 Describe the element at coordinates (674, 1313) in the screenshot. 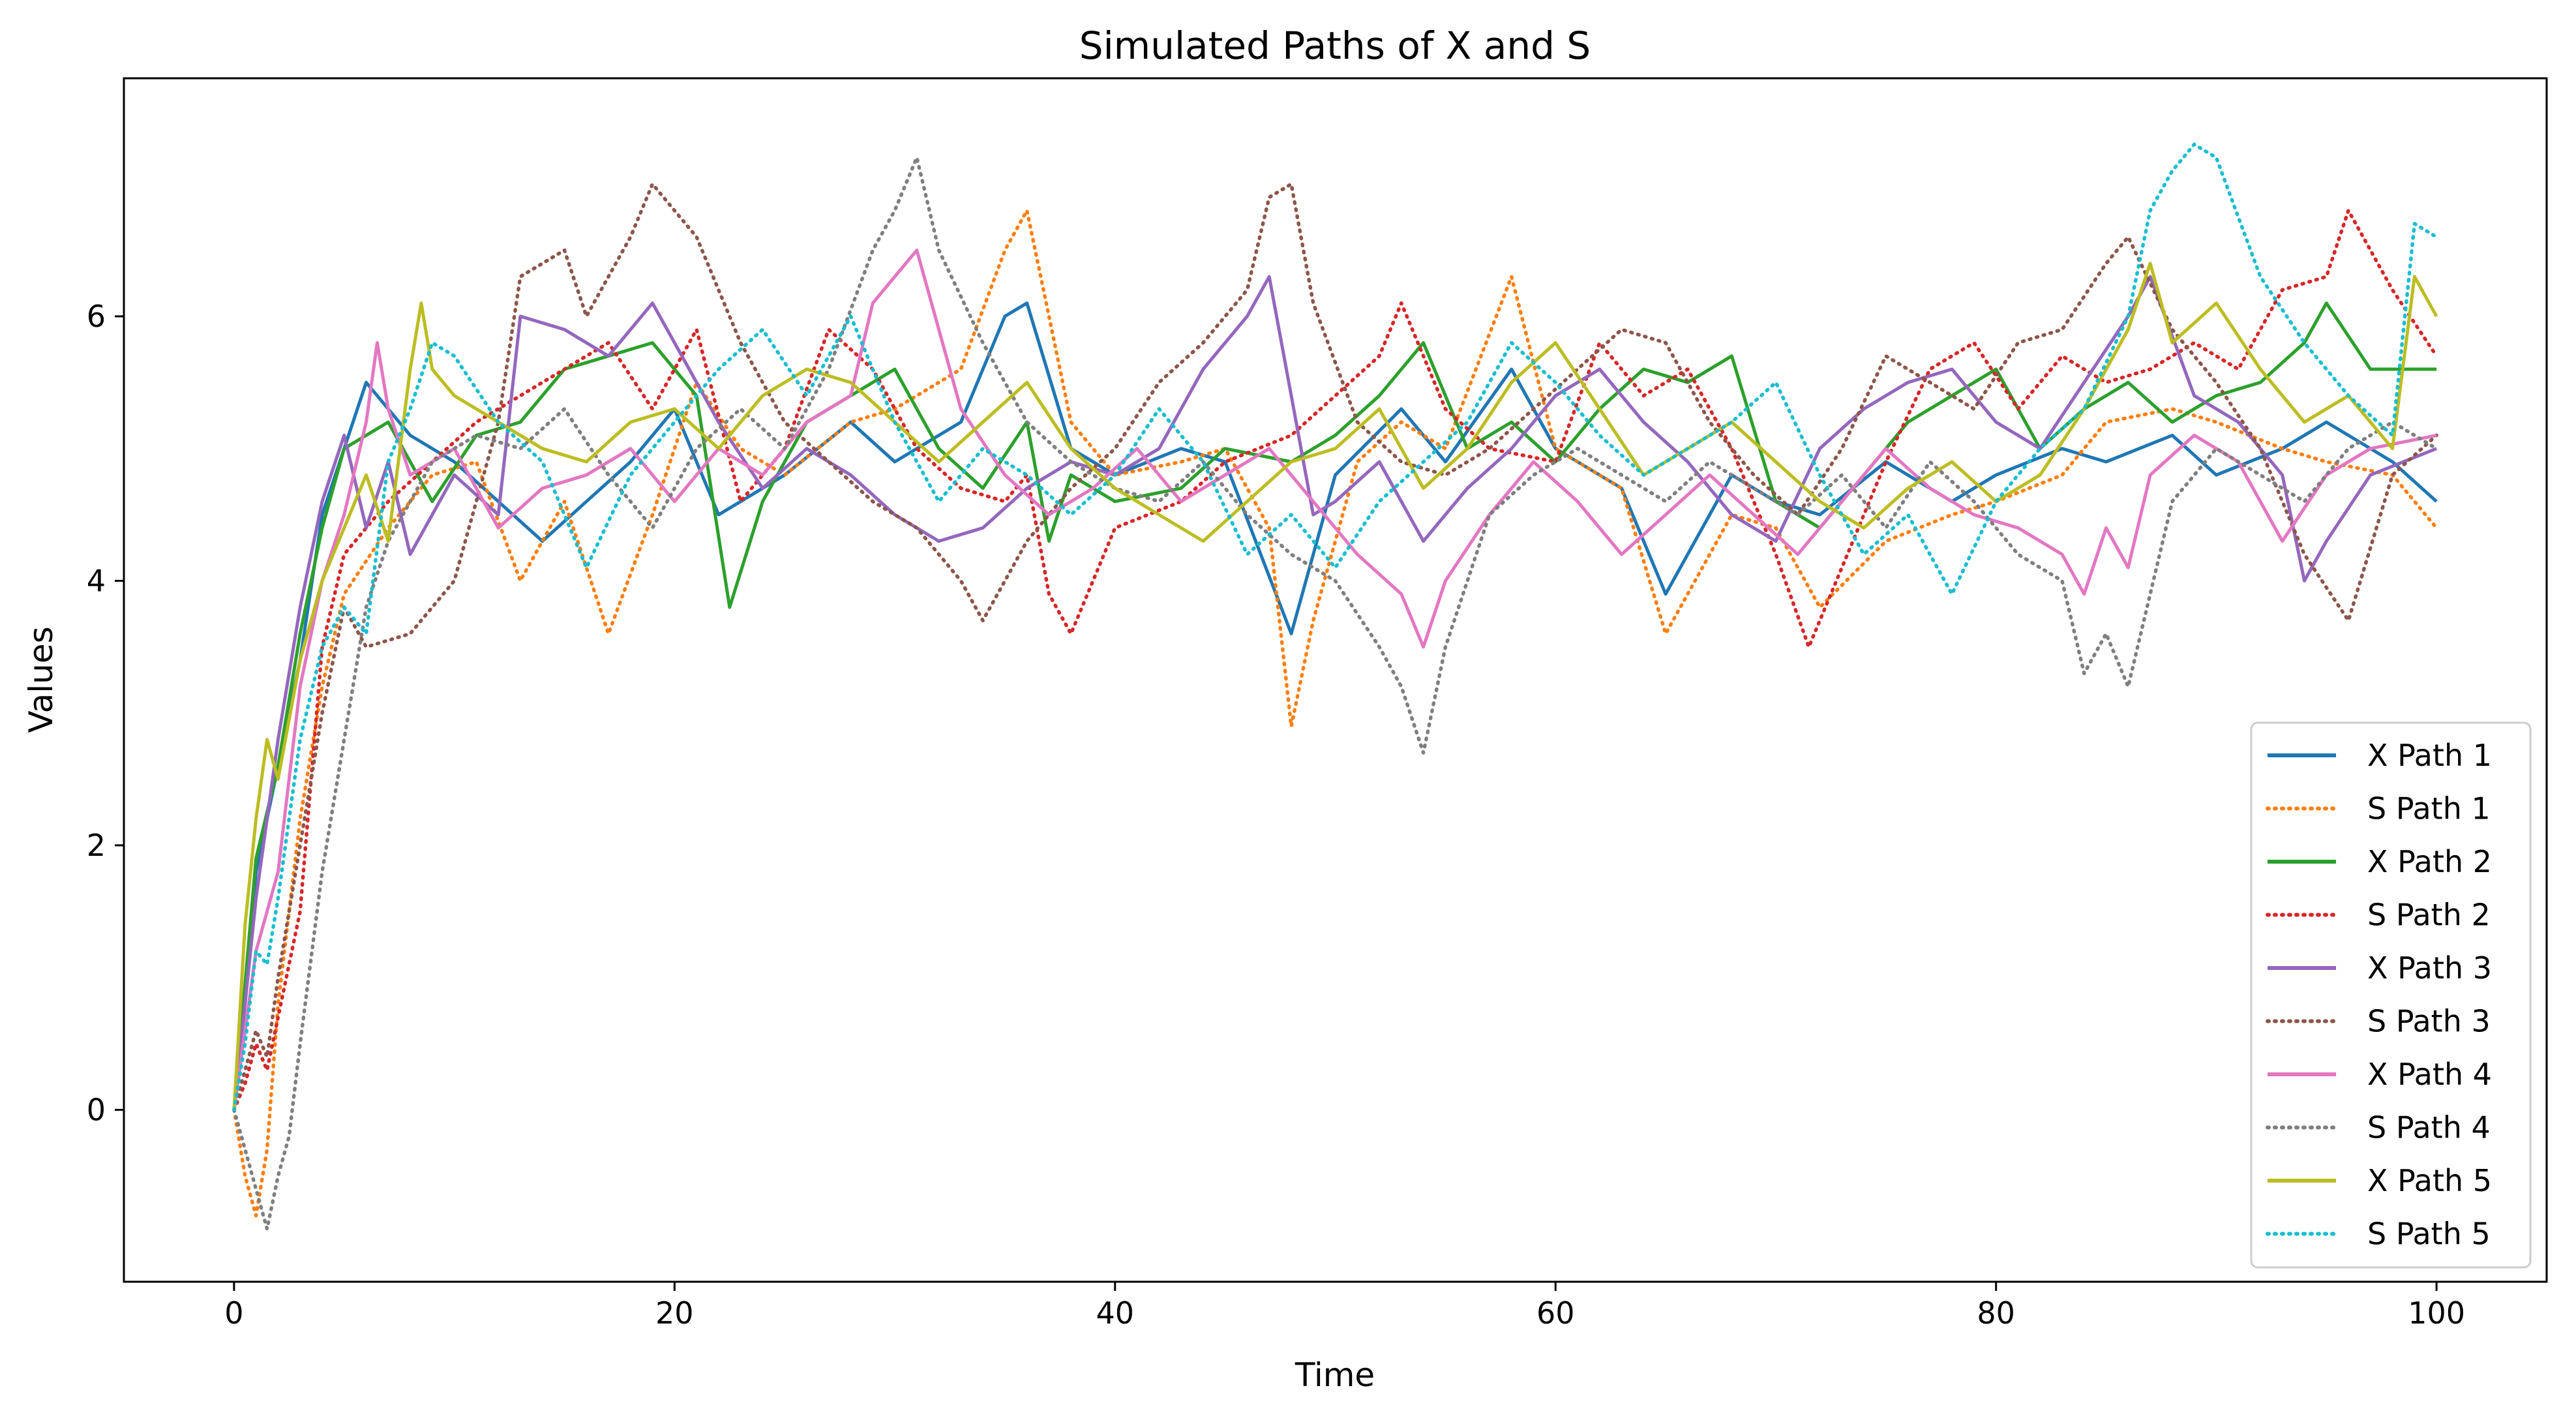

I see `x-tick-label: 20` at that location.